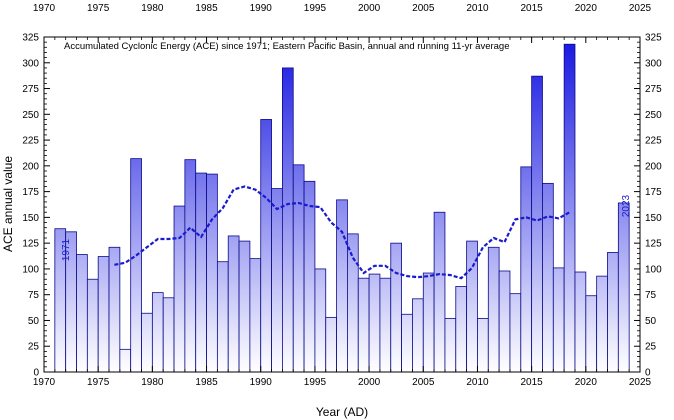  I want to click on bar-2020, so click(591, 334).